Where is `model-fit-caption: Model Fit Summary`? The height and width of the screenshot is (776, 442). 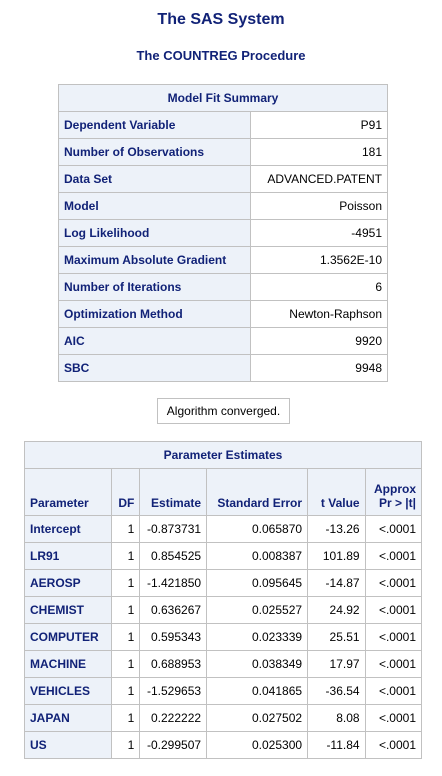 model-fit-caption: Model Fit Summary is located at coordinates (223, 98).